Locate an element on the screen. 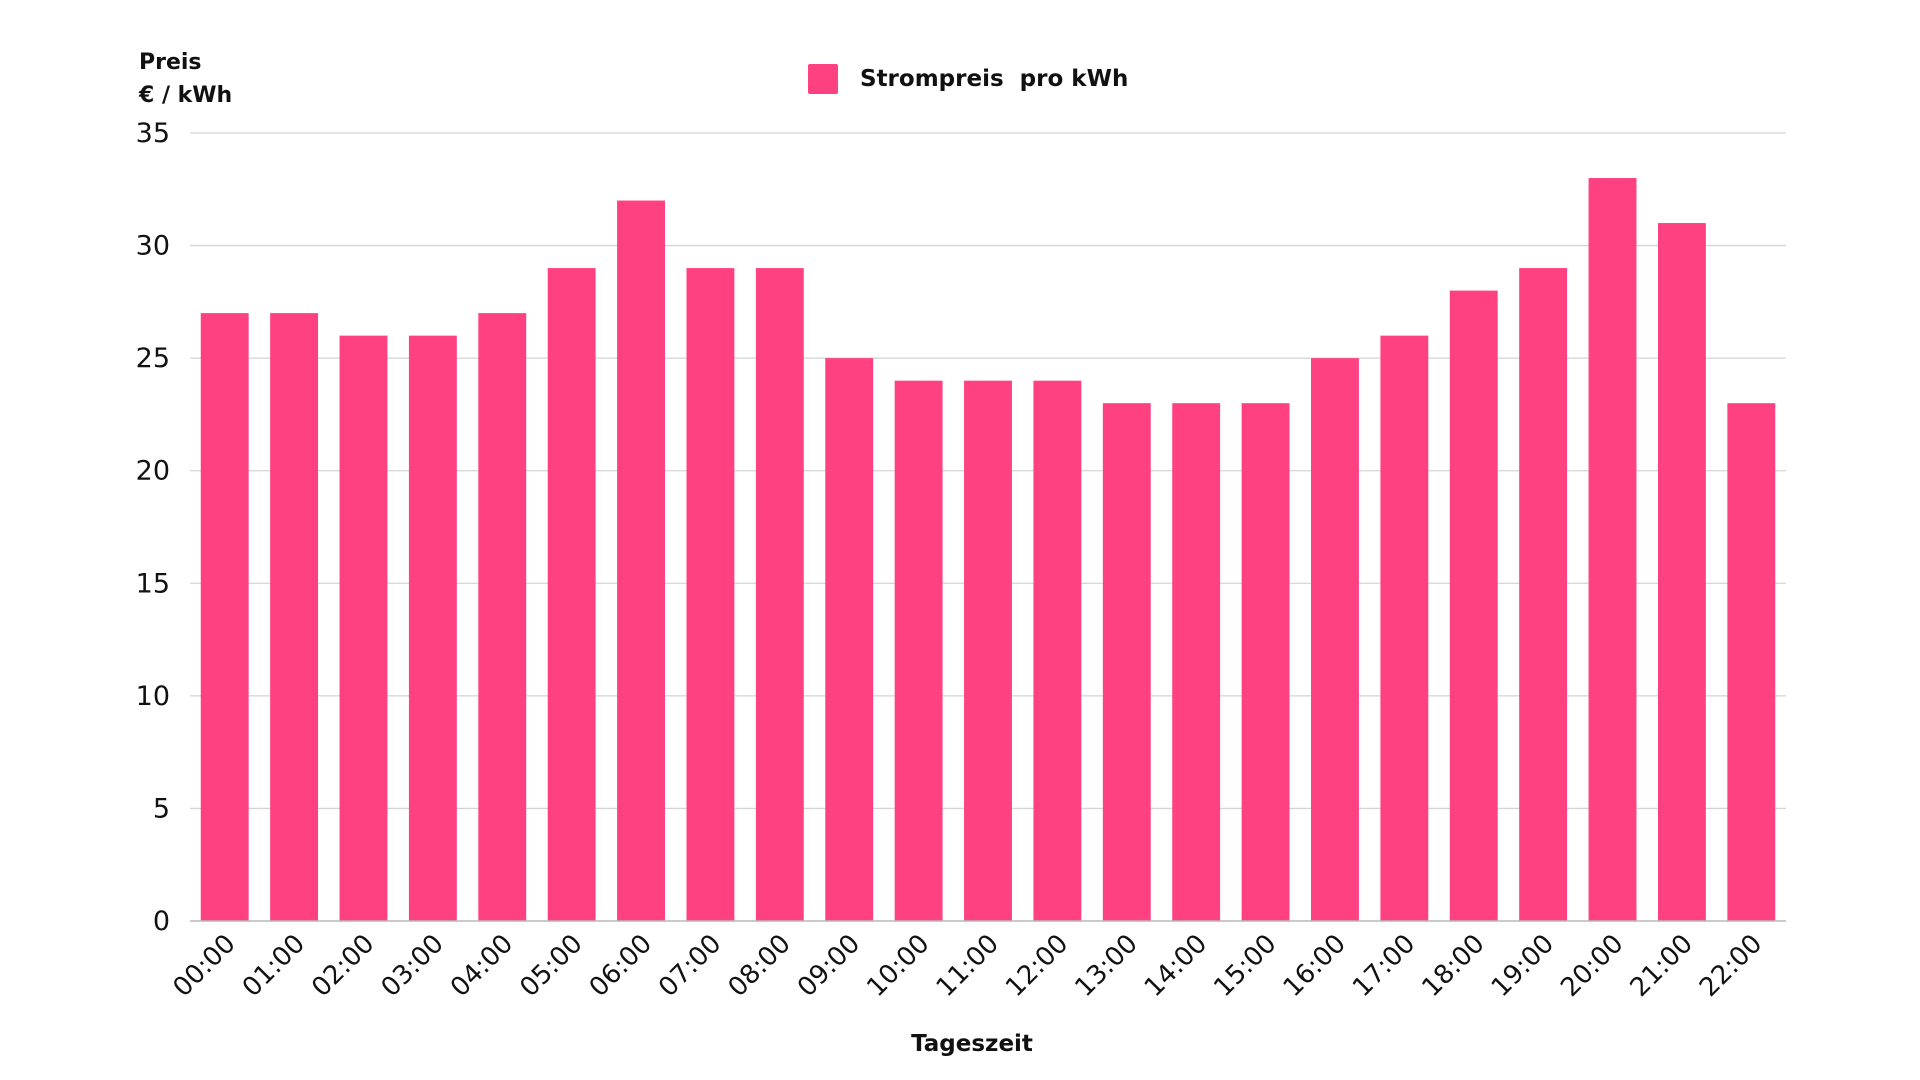  x-tick-label: 15:00 is located at coordinates (1245, 966).